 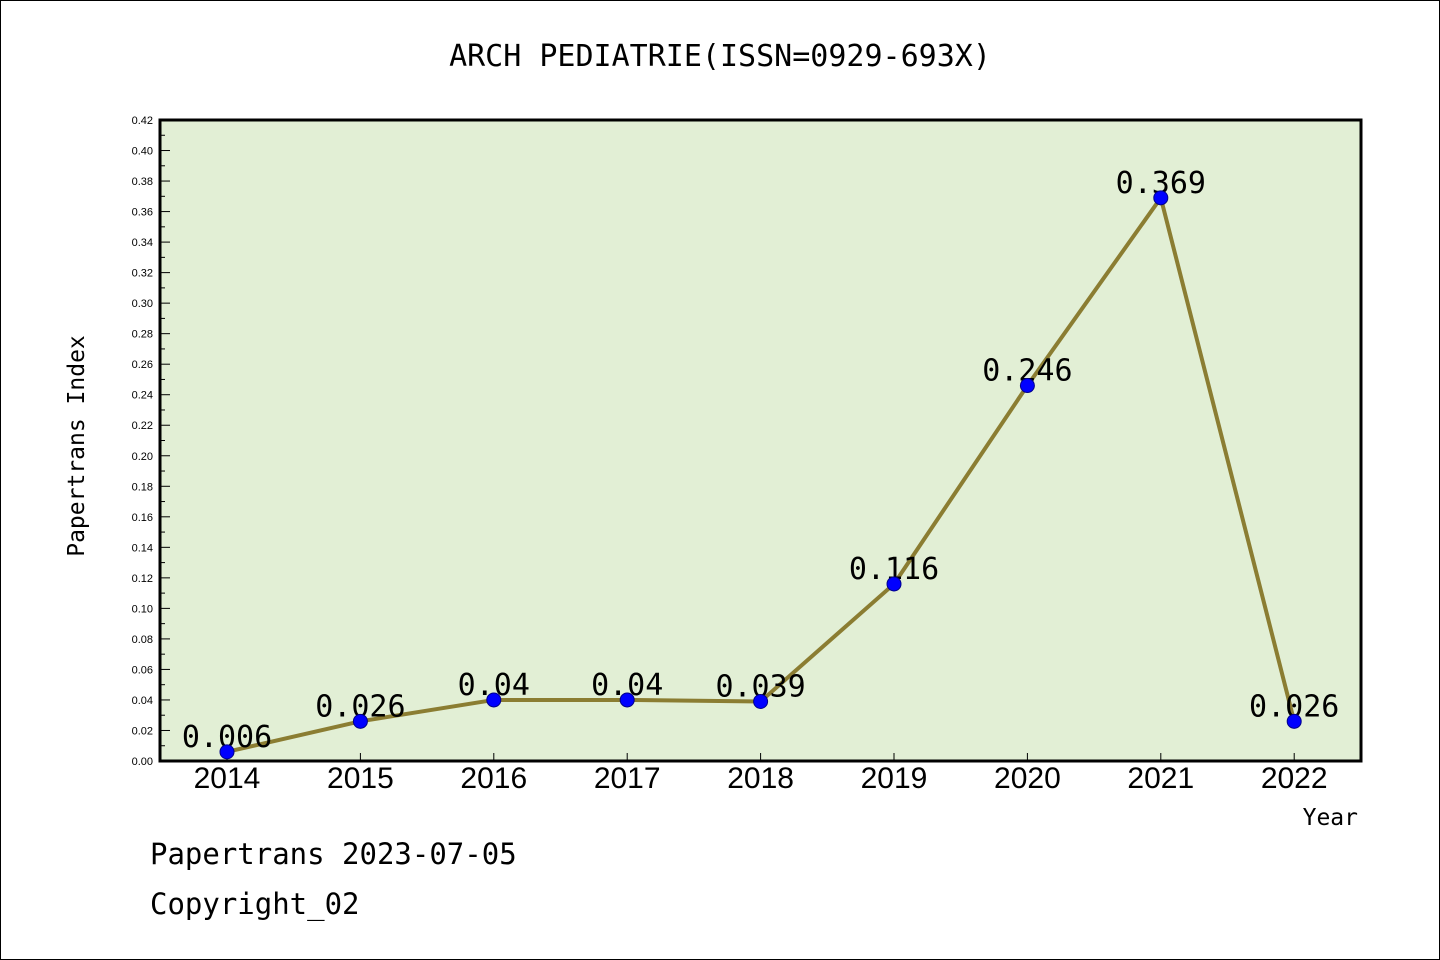 What do you see at coordinates (142, 243) in the screenshot?
I see `y-tick-label: 0.34` at bounding box center [142, 243].